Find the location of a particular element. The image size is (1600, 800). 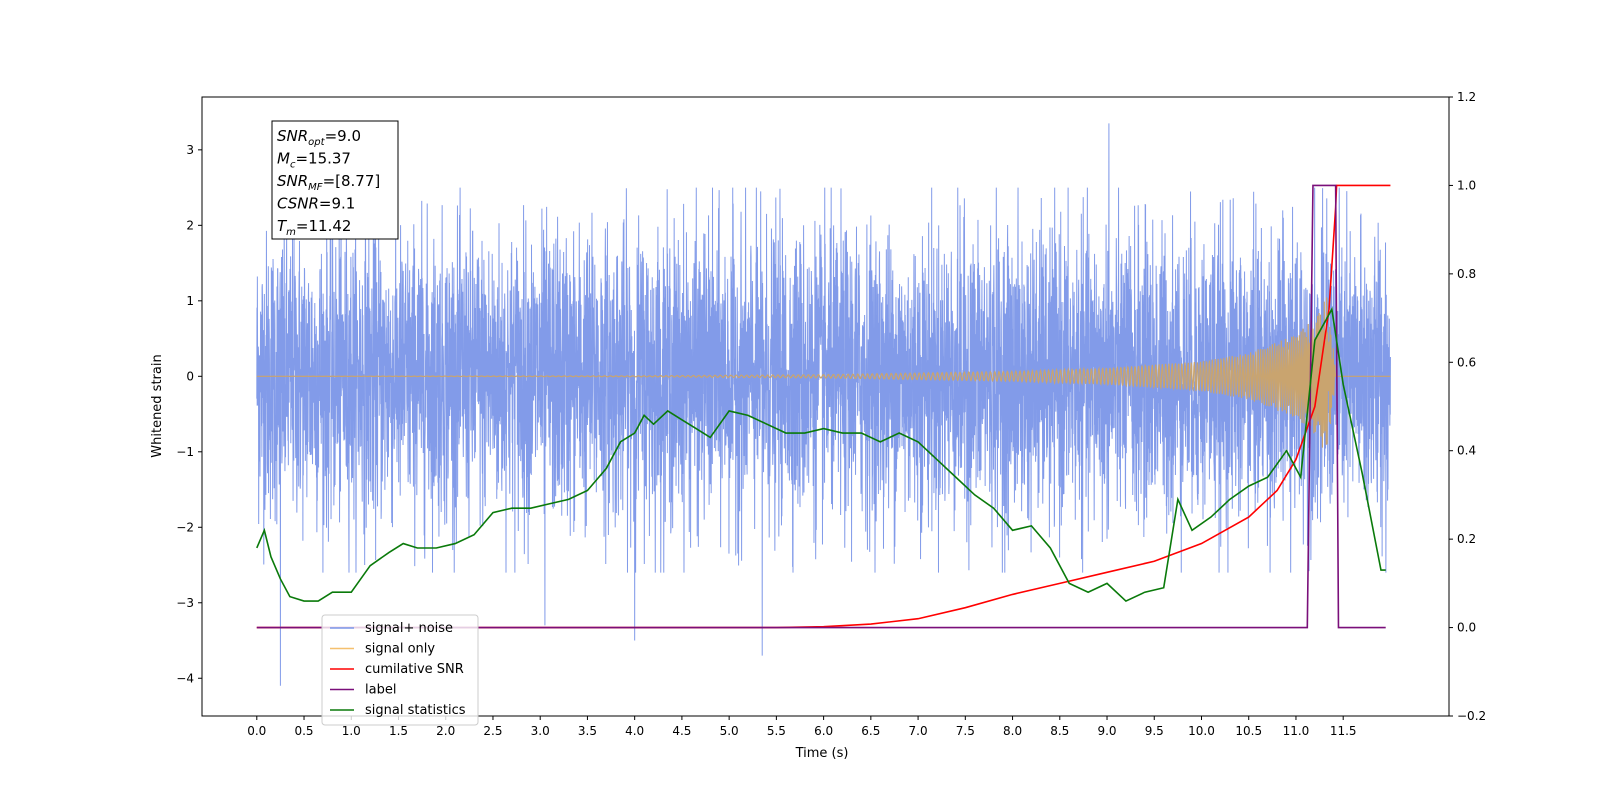

y-tick-label-right: 0.2 is located at coordinates (1466, 539).